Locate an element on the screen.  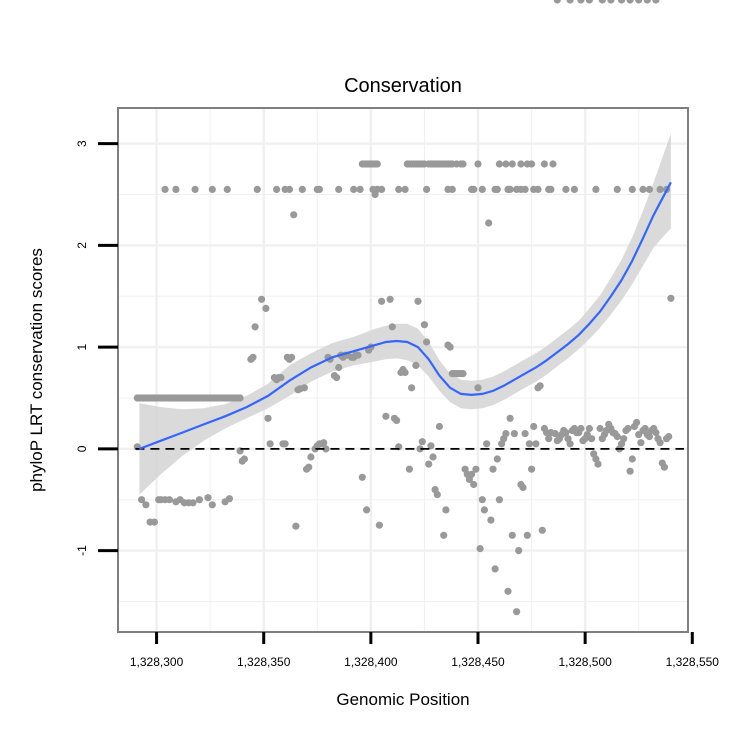
x-tick-label: 1,328,300 is located at coordinates (157, 662).